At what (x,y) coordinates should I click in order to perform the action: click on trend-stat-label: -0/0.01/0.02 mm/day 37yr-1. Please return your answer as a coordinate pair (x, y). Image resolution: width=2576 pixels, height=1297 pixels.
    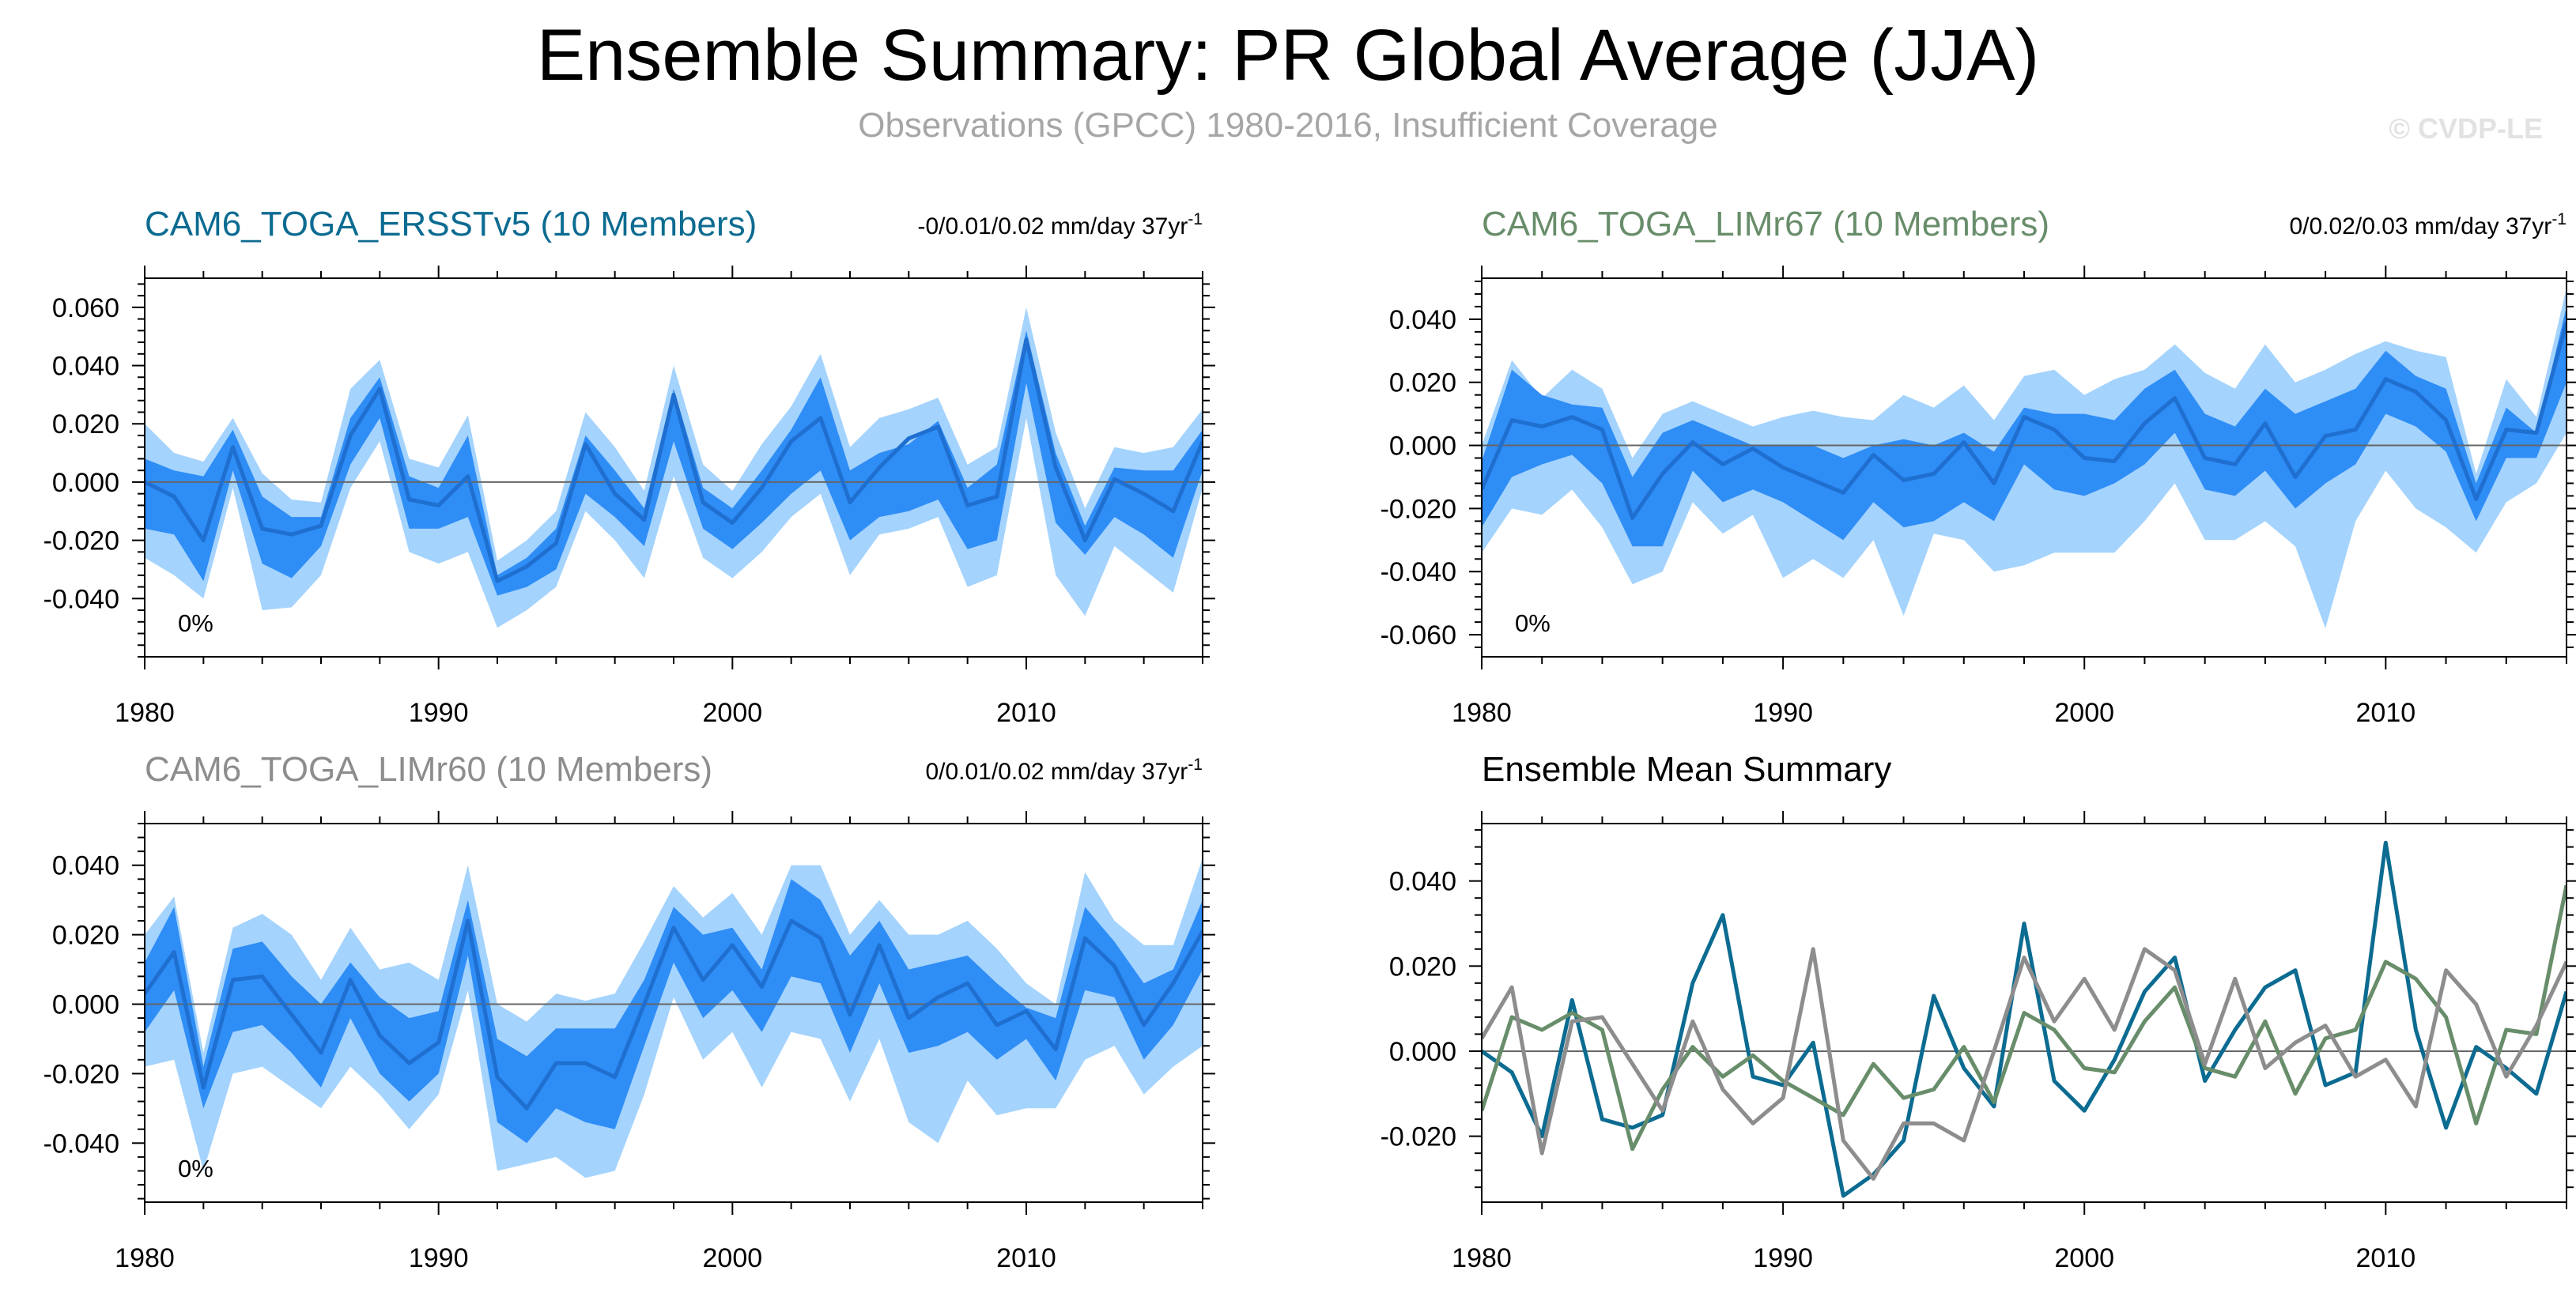
    Looking at the image, I should click on (1060, 225).